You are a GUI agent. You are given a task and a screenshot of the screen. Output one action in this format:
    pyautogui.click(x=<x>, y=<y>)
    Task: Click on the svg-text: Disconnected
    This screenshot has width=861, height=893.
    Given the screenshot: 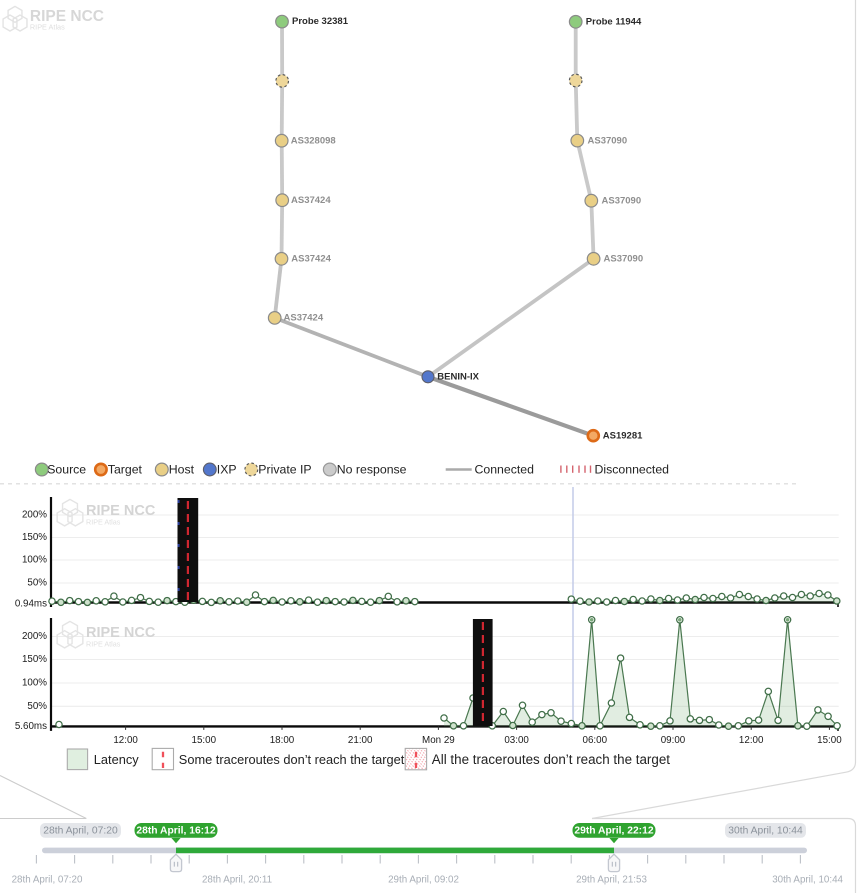 What is the action you would take?
    pyautogui.click(x=632, y=470)
    